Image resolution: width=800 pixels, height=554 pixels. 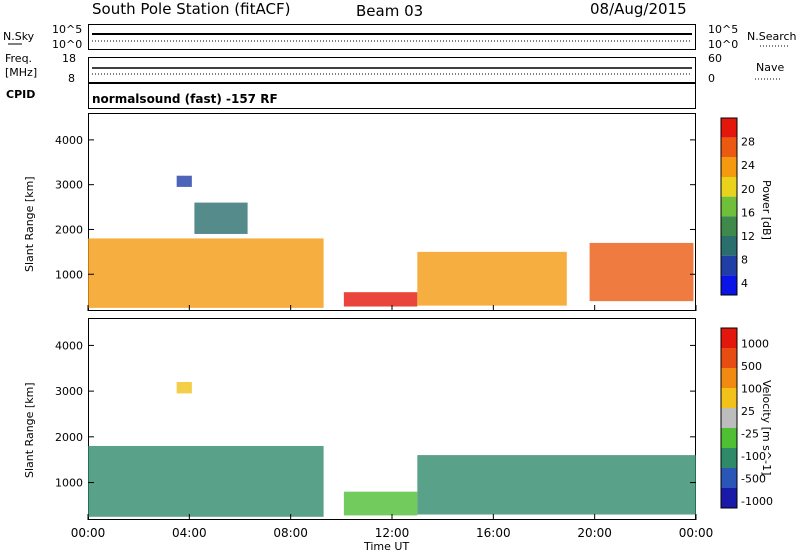 I want to click on velocity-panel-colorbar-tick-0: 1000, so click(x=755, y=343).